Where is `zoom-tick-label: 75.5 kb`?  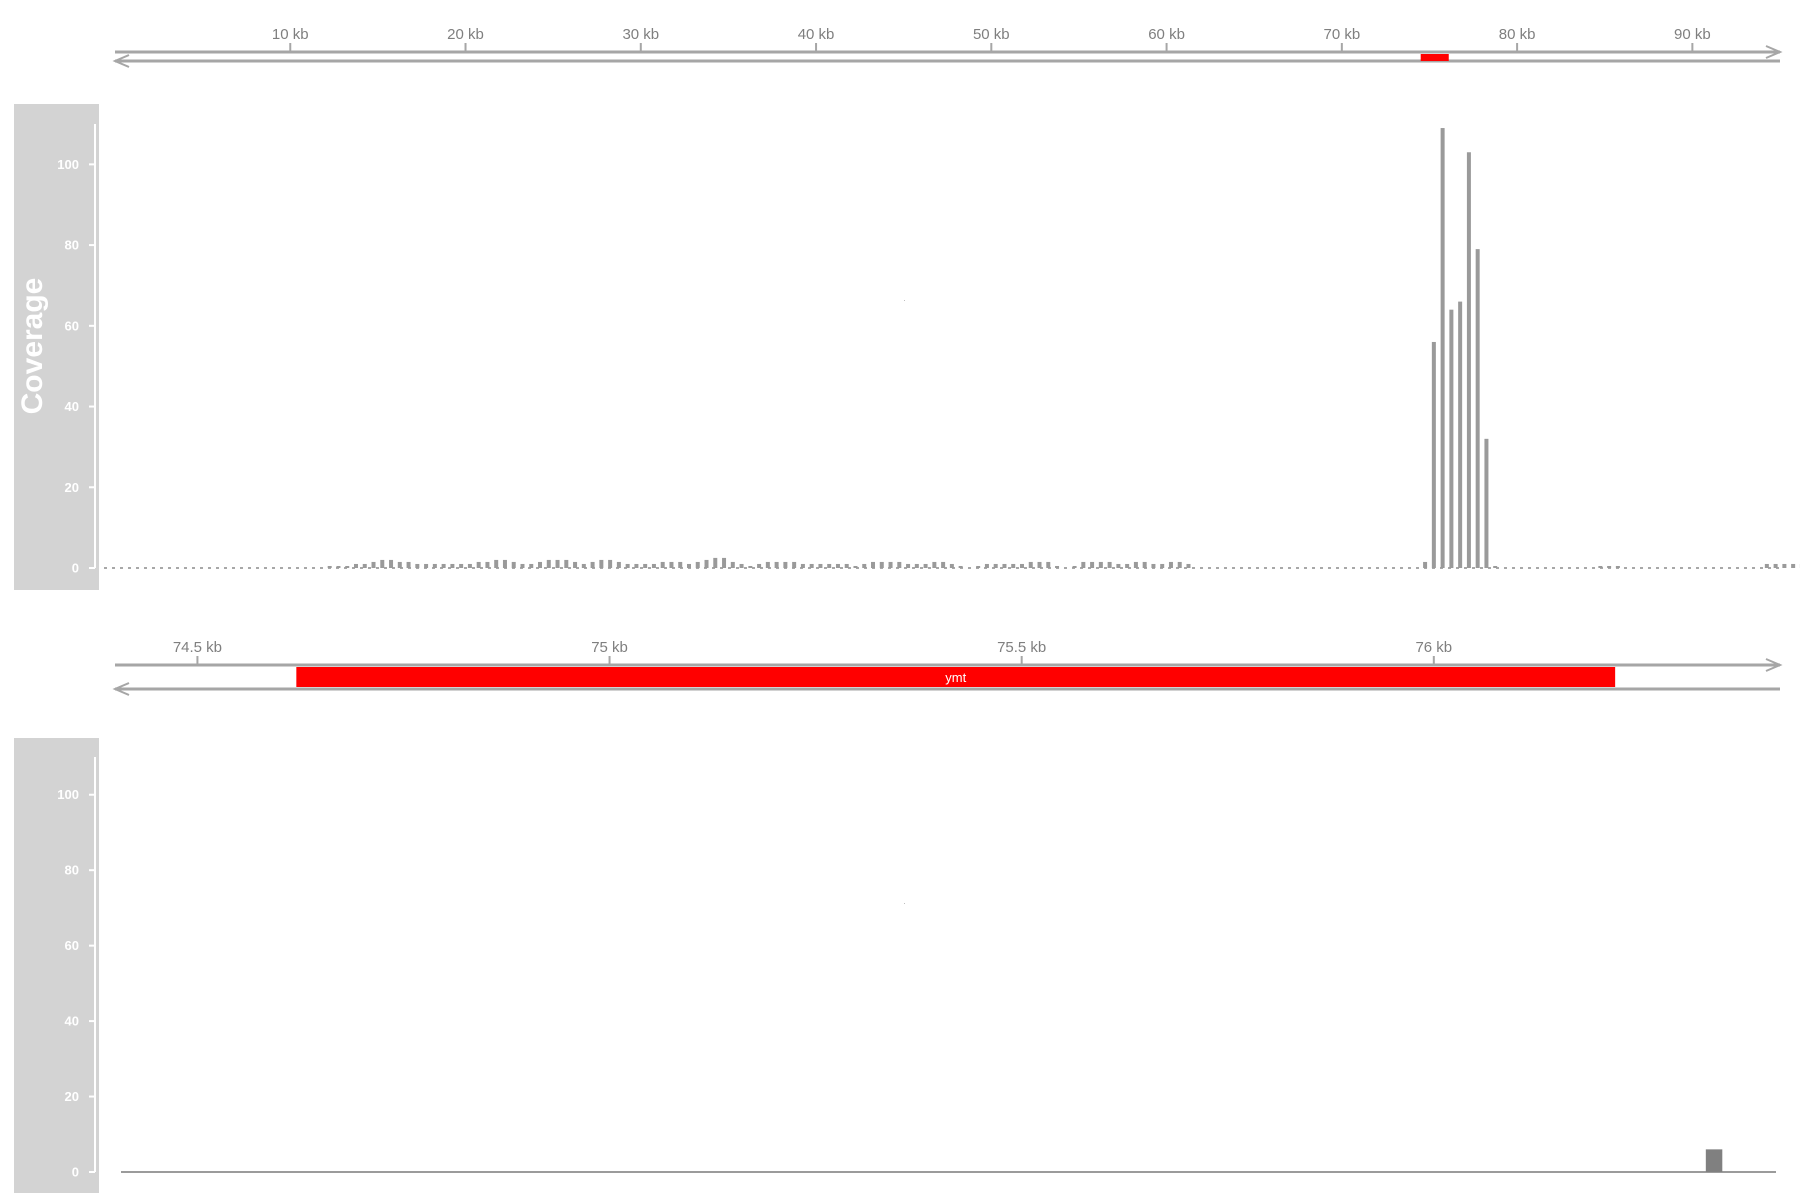
zoom-tick-label: 75.5 kb is located at coordinates (1021, 647).